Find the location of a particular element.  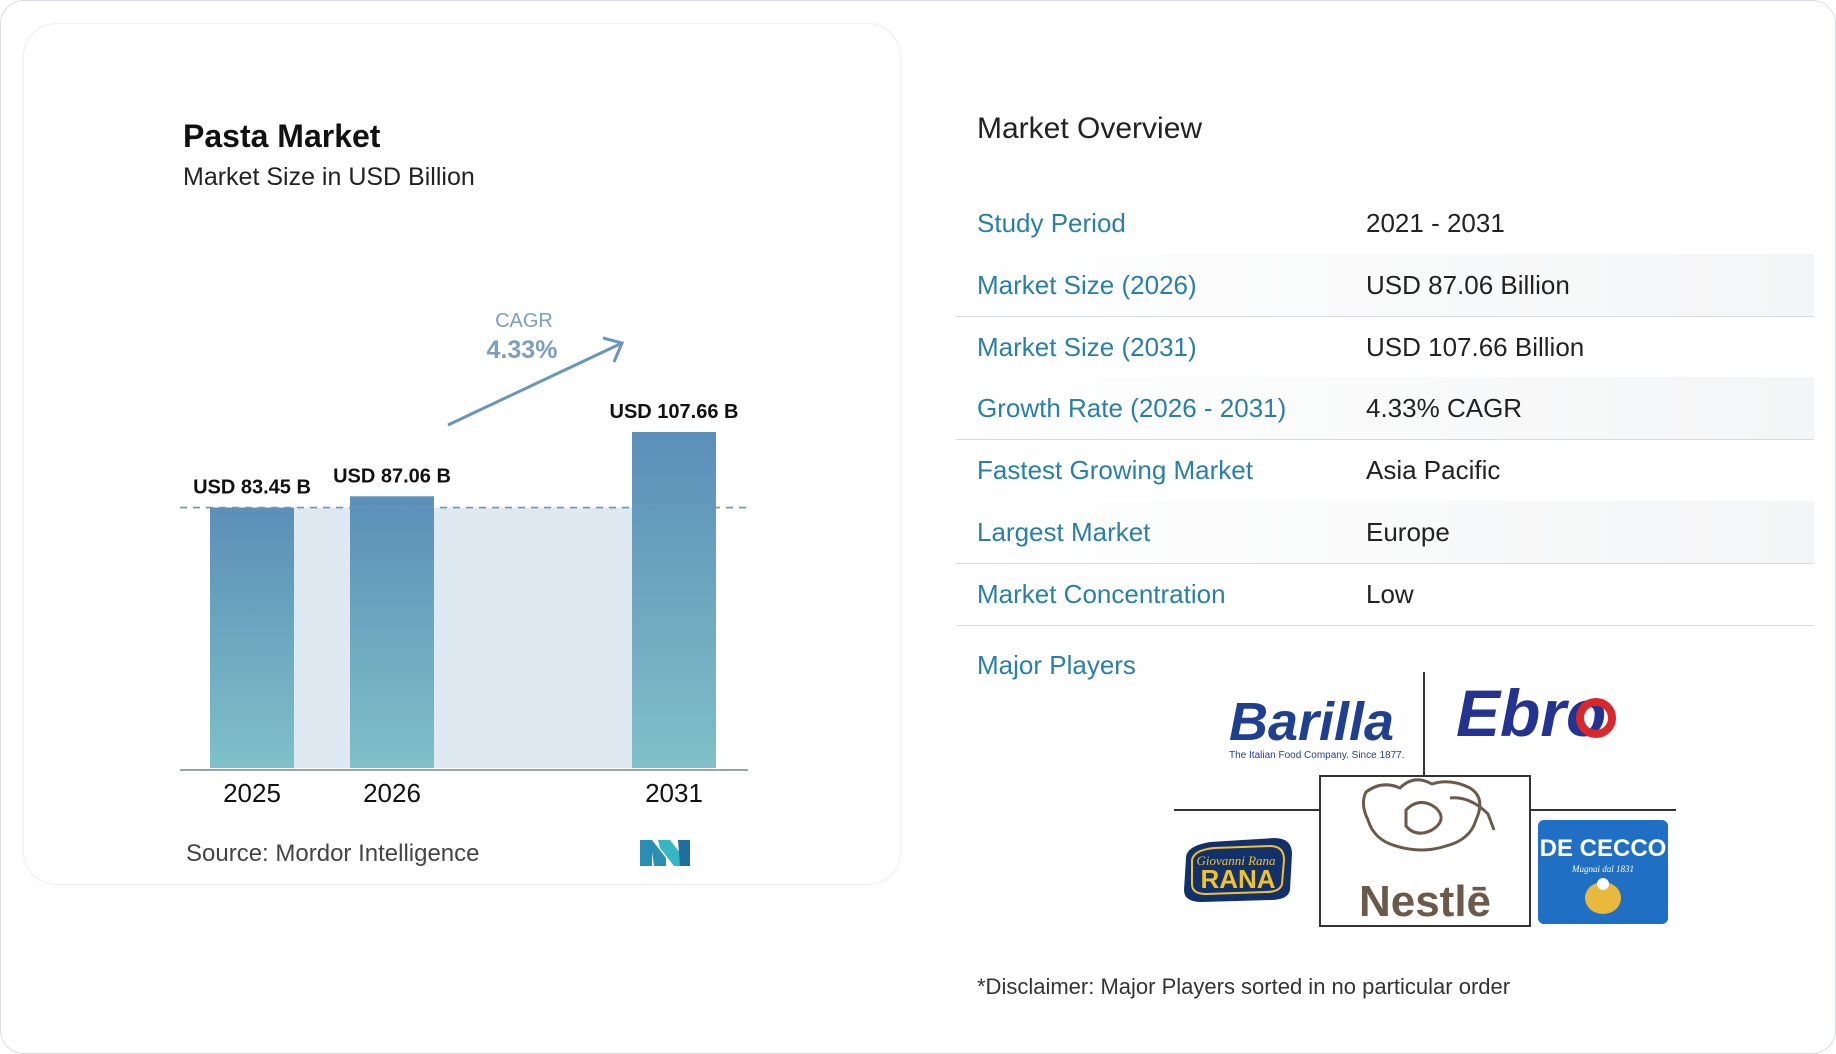

row-value: Europe is located at coordinates (1408, 532).